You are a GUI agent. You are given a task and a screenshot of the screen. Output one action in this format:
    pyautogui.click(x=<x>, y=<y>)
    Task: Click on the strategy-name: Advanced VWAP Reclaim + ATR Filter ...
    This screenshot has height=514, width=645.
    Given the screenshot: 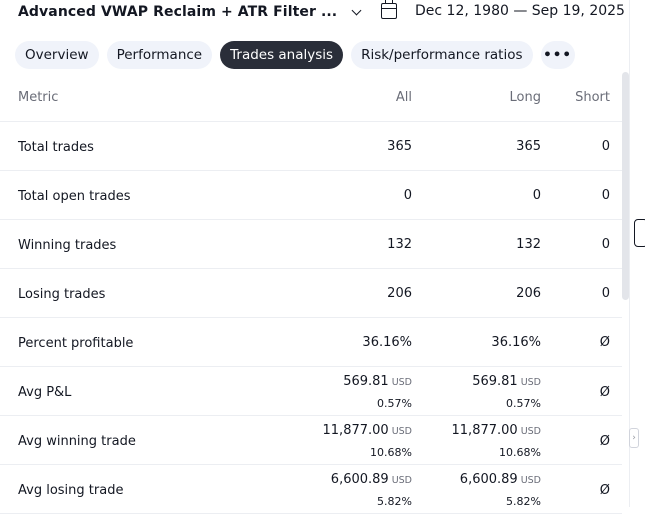 What is the action you would take?
    pyautogui.click(x=178, y=12)
    